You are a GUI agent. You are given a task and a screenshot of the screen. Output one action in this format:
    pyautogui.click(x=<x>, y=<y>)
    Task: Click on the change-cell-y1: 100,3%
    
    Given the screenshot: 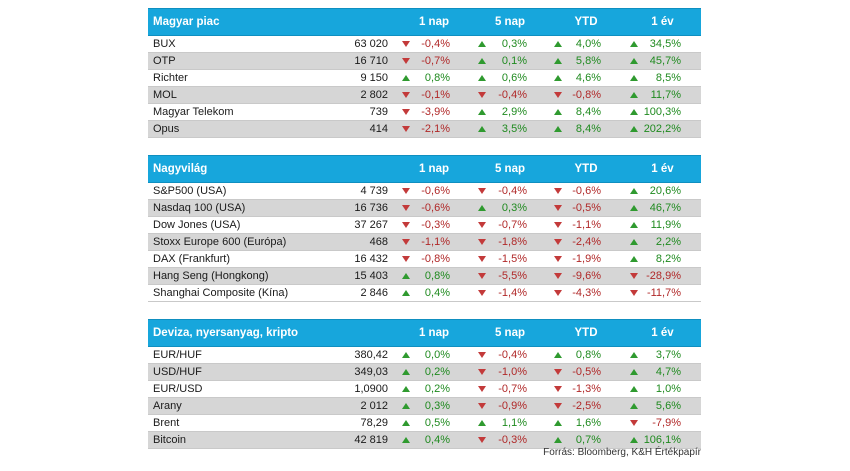 What is the action you would take?
    pyautogui.click(x=662, y=112)
    